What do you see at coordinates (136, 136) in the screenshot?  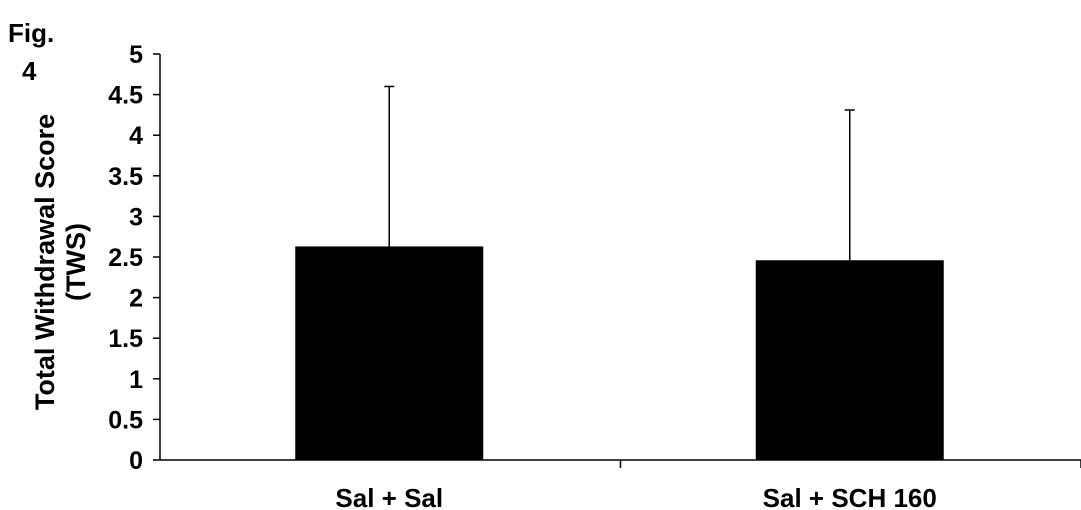 I see `y-tick-label: 4` at bounding box center [136, 136].